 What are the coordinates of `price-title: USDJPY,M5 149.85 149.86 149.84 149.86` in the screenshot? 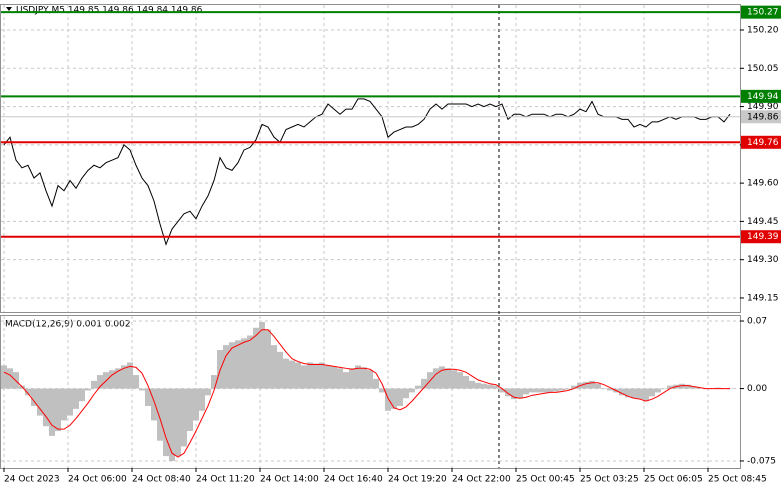 It's located at (109, 11).